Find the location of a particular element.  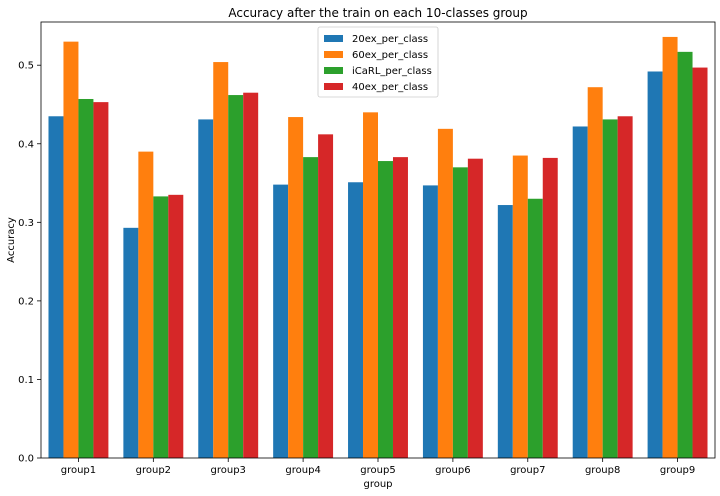

bar-20ex_per_class-group8 is located at coordinates (580, 292).